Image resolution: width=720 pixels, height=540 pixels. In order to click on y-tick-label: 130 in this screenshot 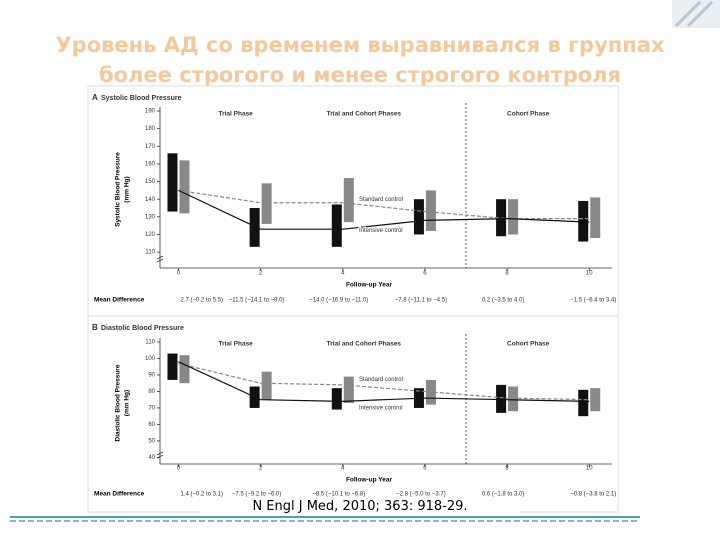, I will do `click(150, 217)`.